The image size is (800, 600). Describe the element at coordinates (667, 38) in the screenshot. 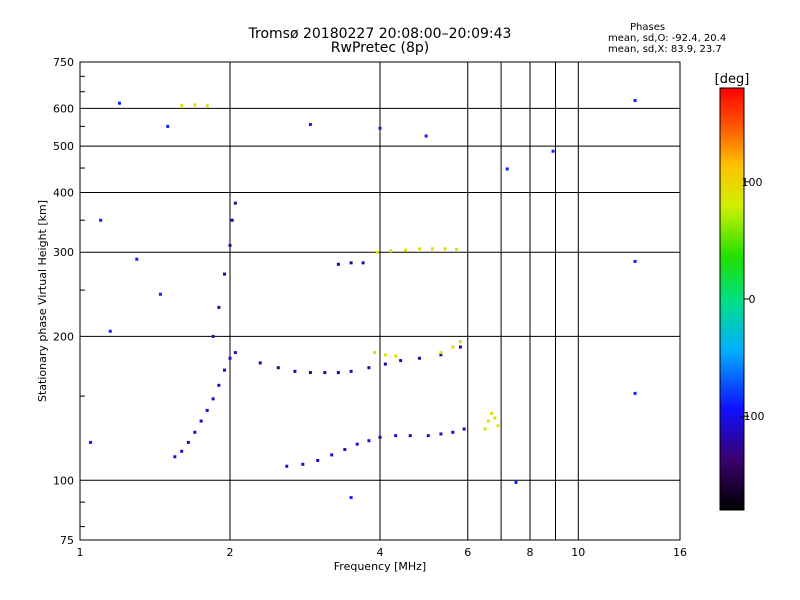

I see `phase-stats-o: mean, sd,O: -92.4, 20.4` at that location.